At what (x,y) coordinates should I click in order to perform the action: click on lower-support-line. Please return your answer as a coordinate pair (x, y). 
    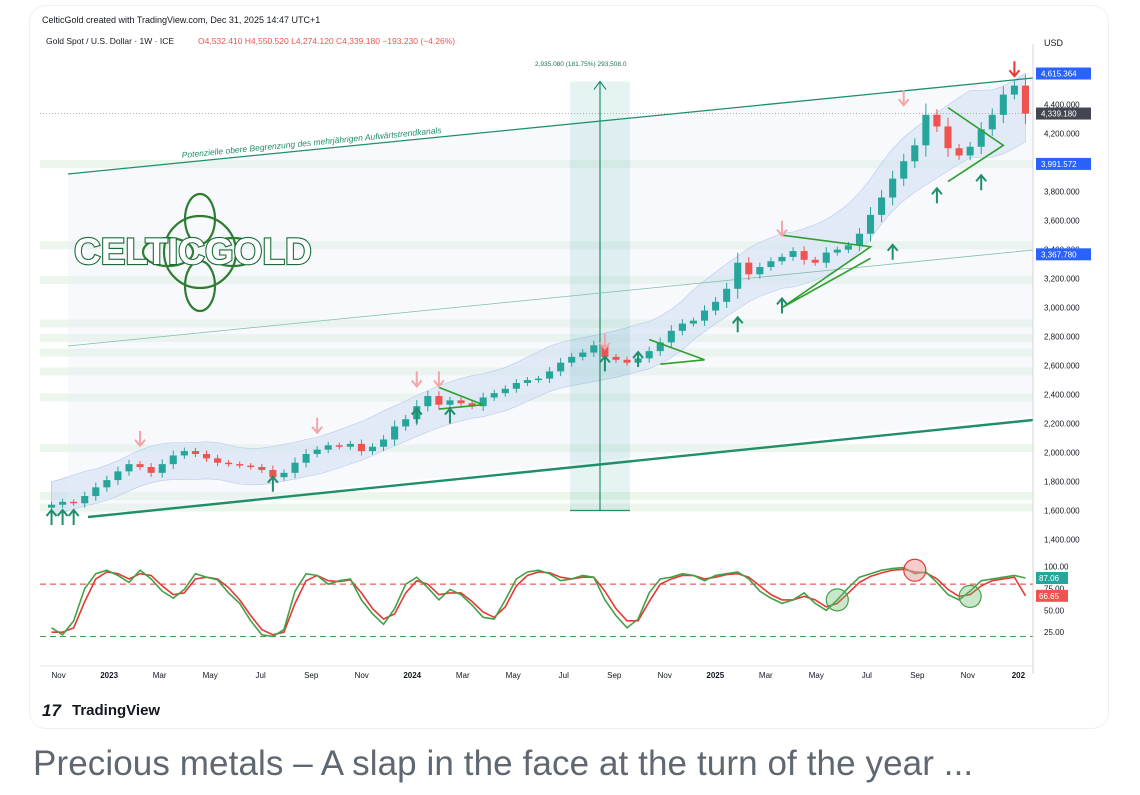
    Looking at the image, I should click on (560, 468).